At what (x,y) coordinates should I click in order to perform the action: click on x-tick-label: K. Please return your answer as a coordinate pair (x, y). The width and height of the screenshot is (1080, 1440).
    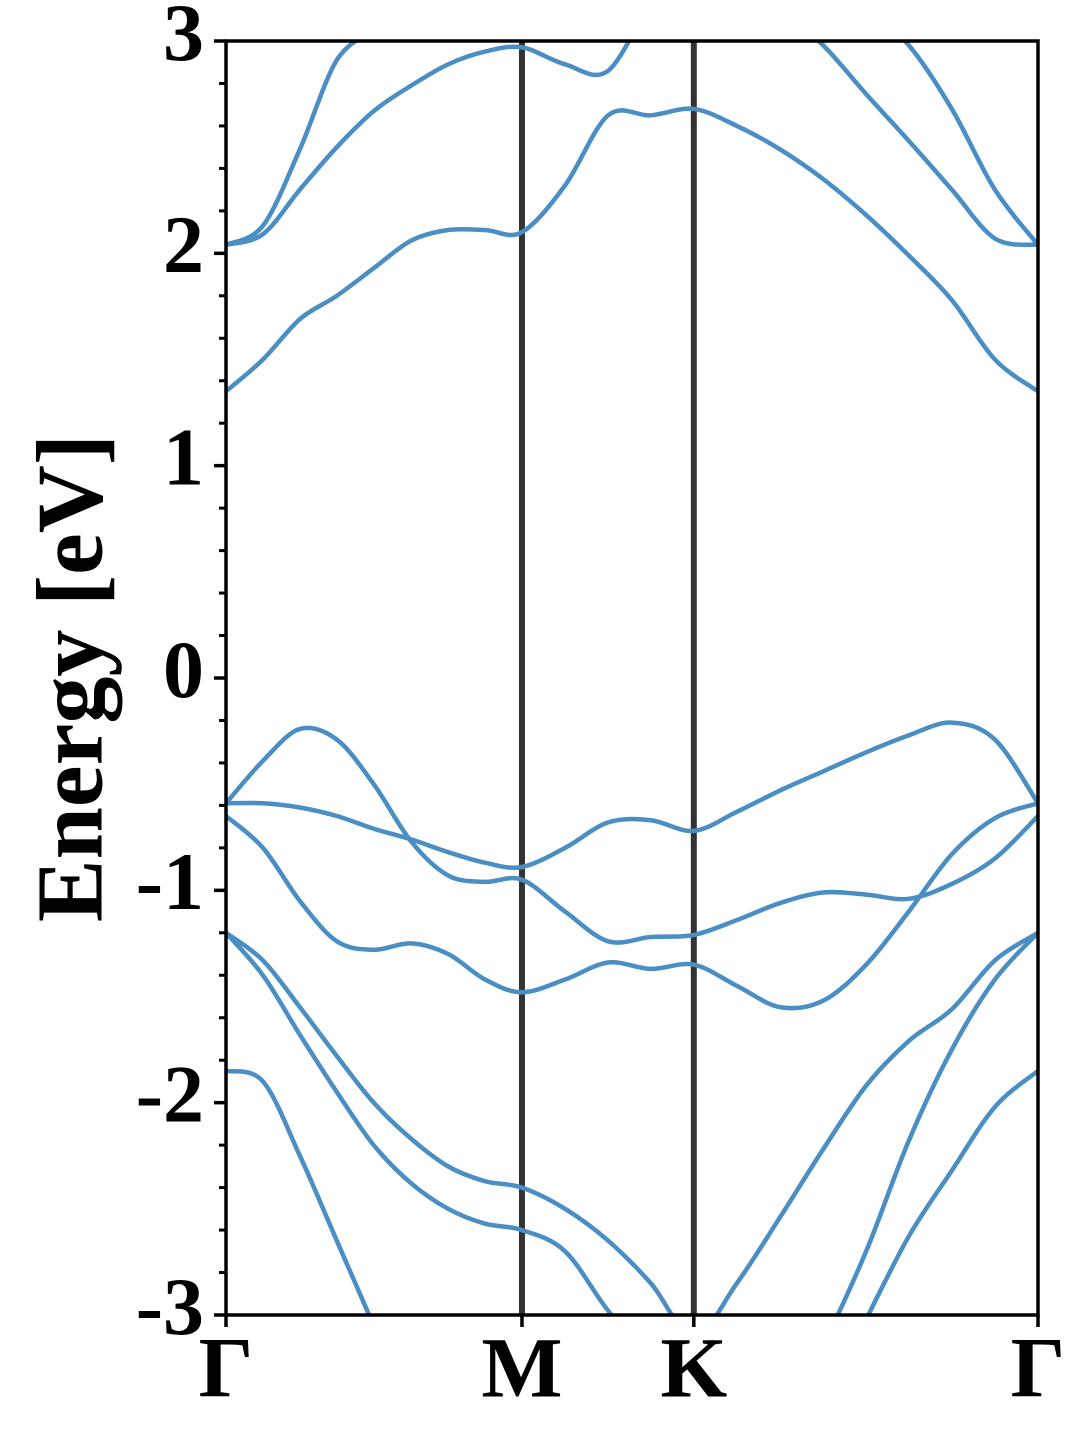
    Looking at the image, I should click on (693, 1368).